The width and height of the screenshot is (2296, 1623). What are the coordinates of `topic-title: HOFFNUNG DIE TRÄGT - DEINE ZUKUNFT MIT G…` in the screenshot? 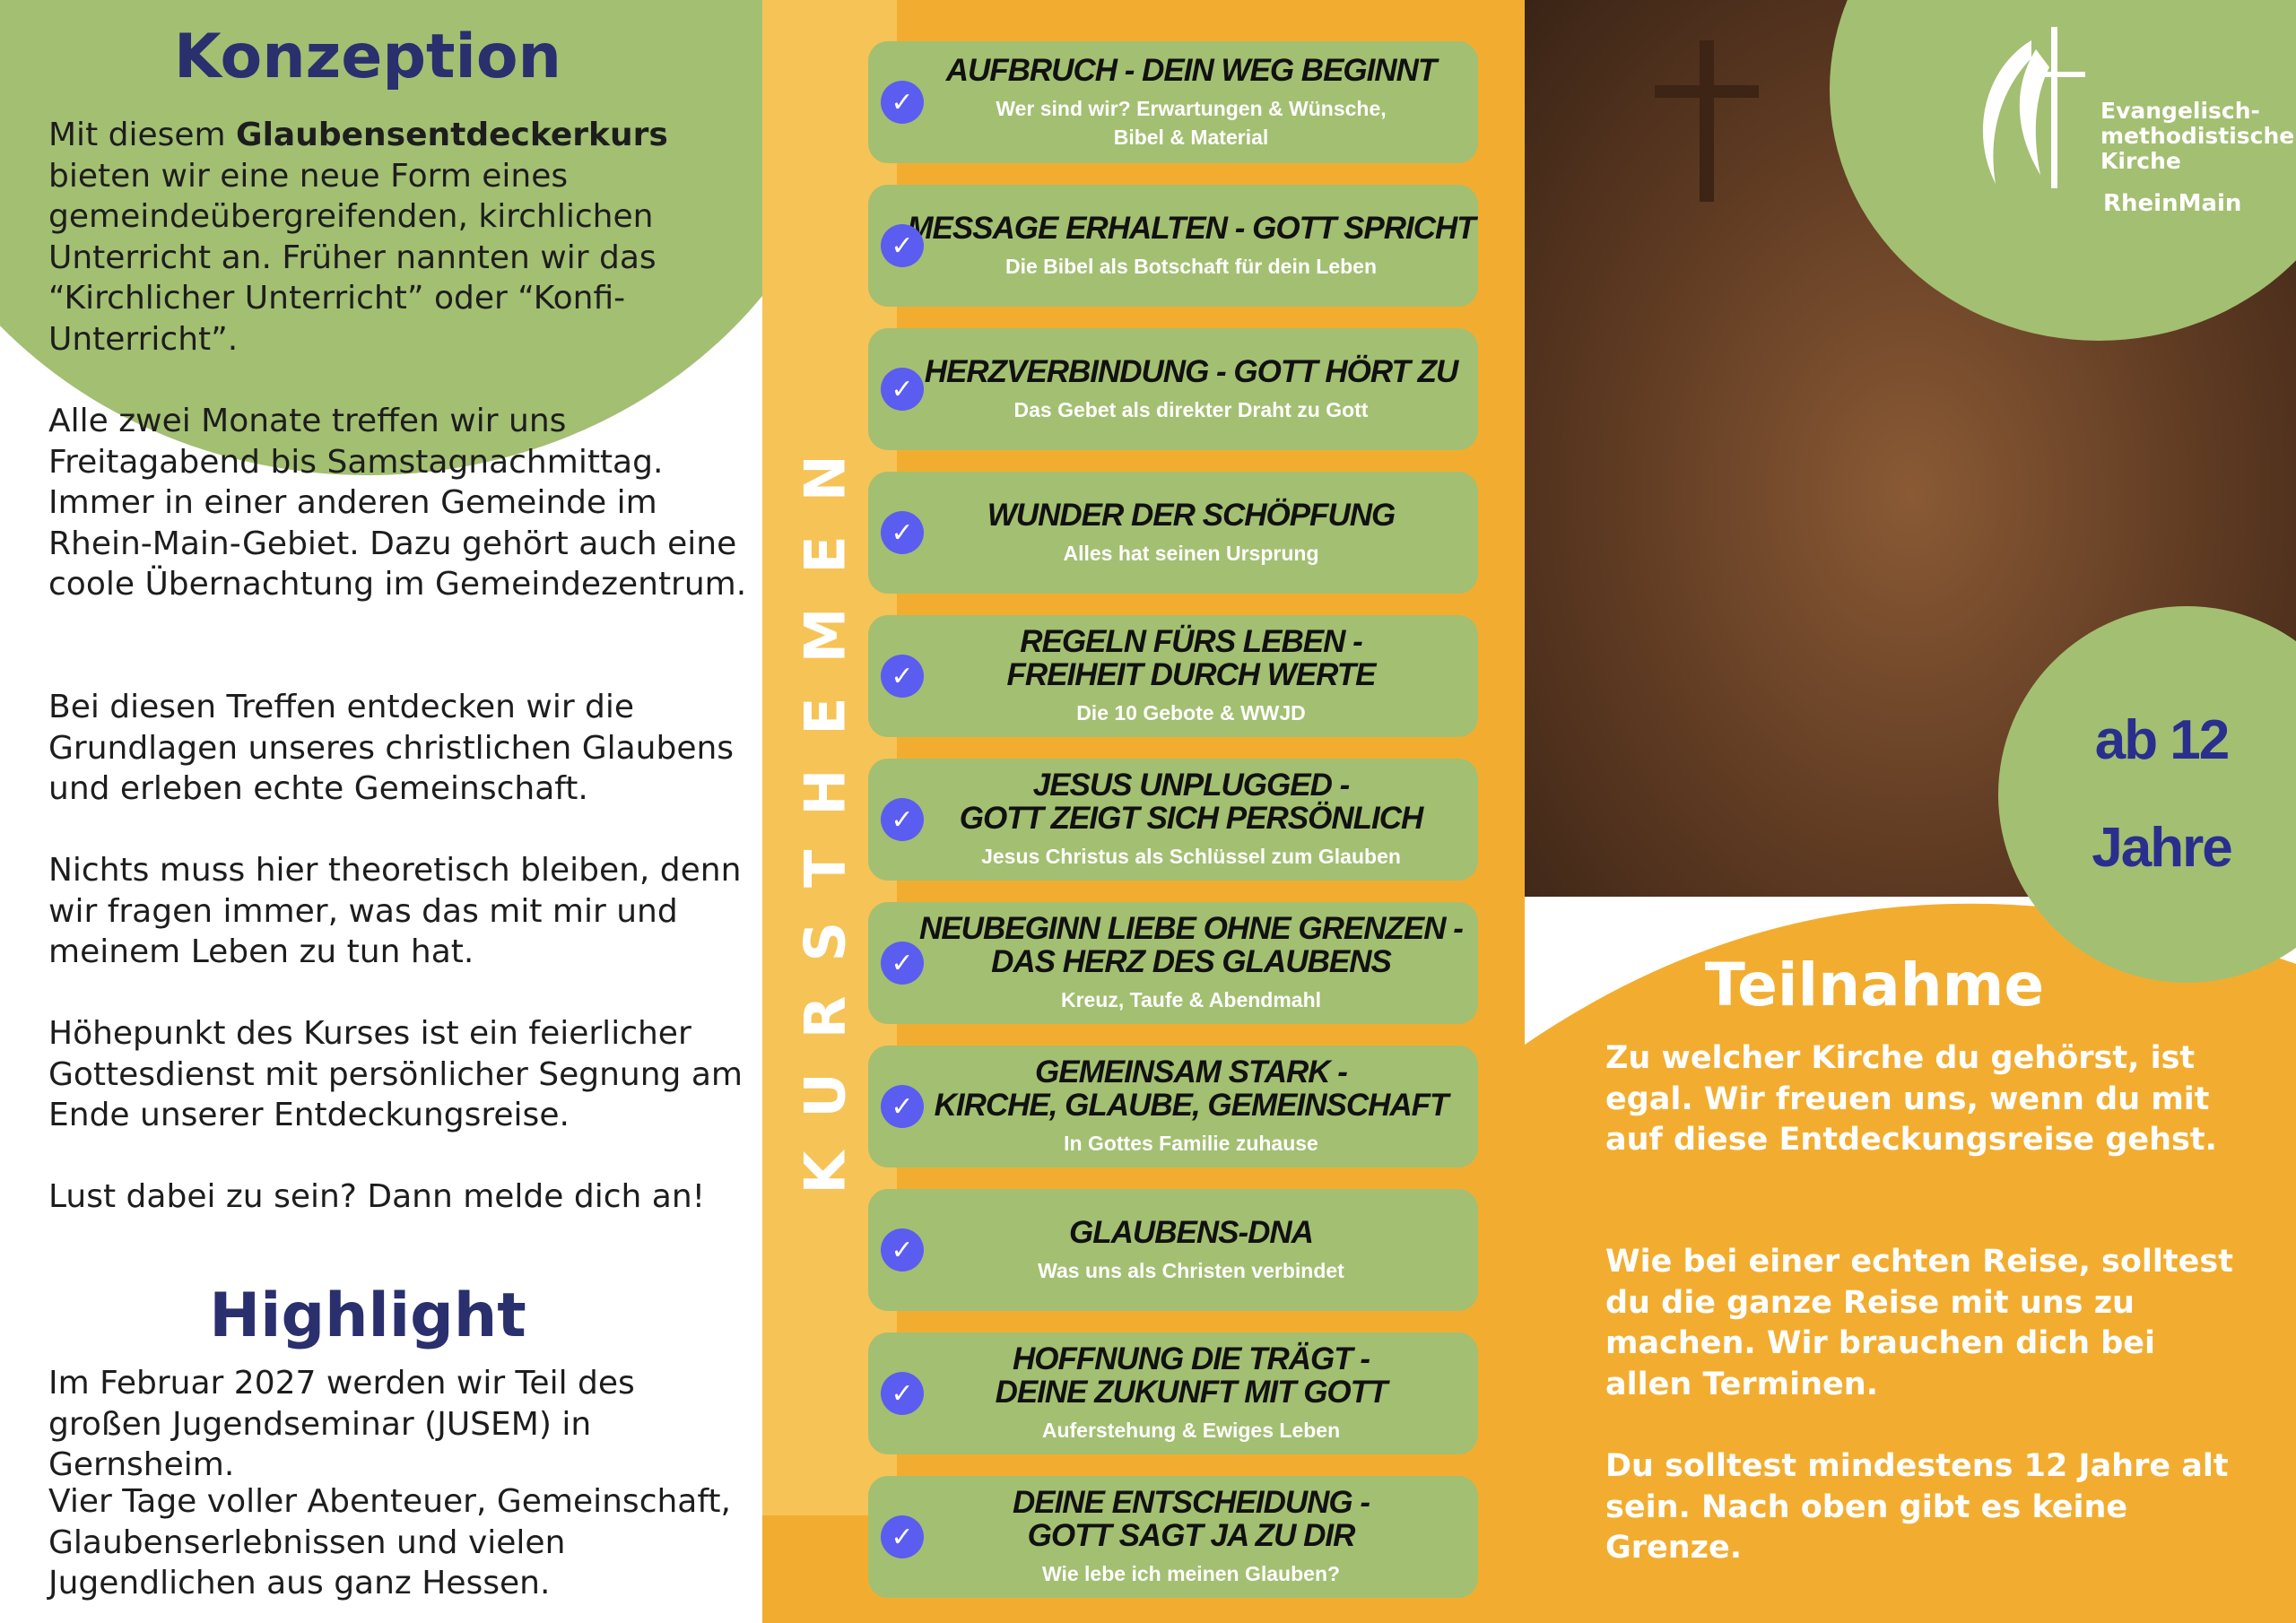 It's located at (1191, 1375).